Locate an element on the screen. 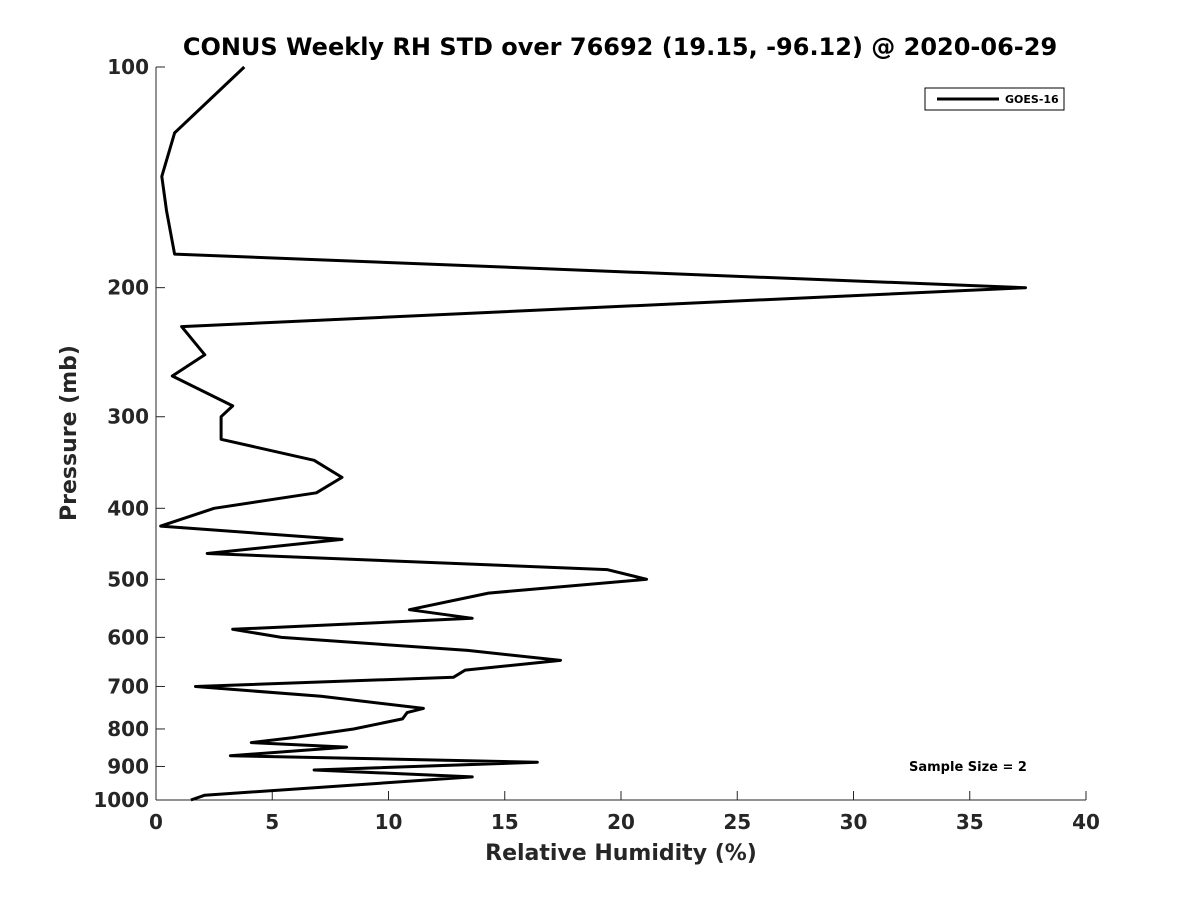  x-tick-label: 40 is located at coordinates (1086, 822).